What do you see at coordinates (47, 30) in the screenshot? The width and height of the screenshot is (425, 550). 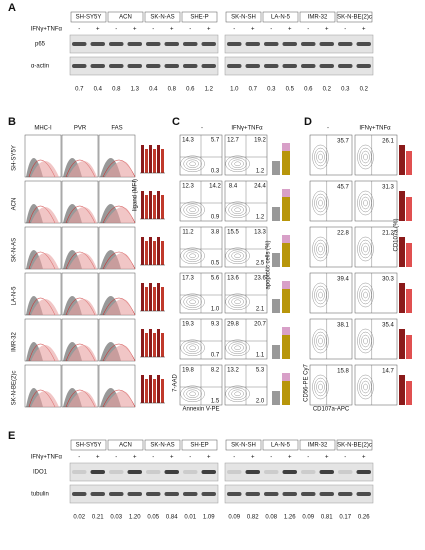 I see `treatment-label: IFNγ+TNFα` at bounding box center [47, 30].